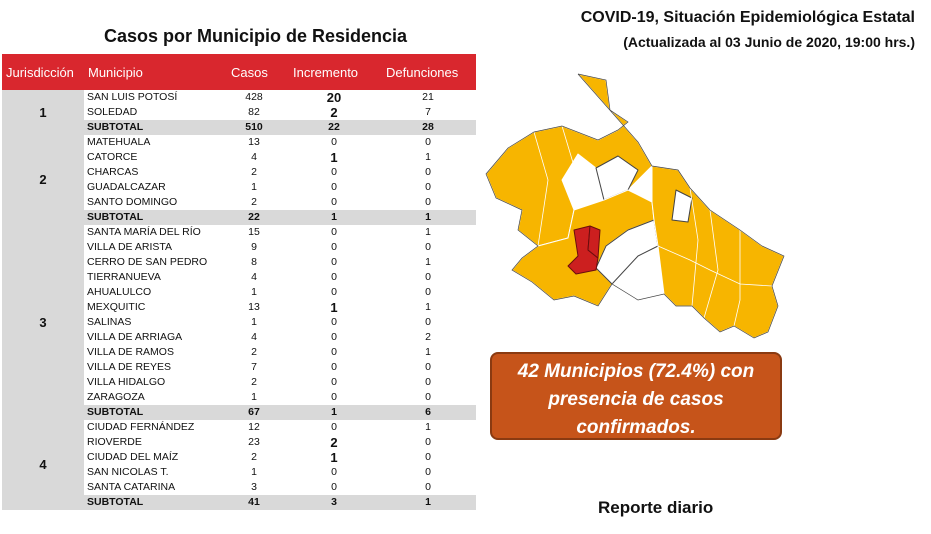 The height and width of the screenshot is (534, 931). What do you see at coordinates (254, 97) in the screenshot?
I see `casos-cell: 428` at bounding box center [254, 97].